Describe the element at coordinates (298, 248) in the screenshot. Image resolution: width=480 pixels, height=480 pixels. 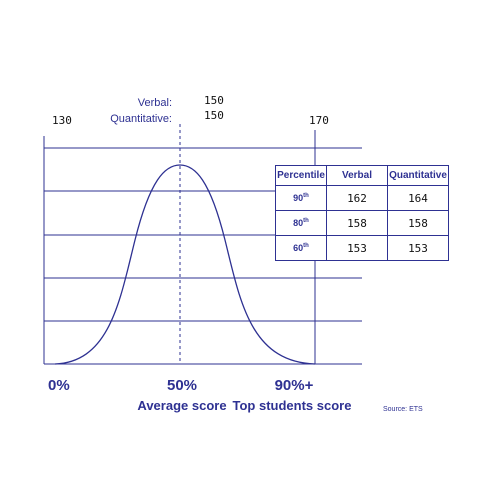
I see `percentile: 60` at that location.